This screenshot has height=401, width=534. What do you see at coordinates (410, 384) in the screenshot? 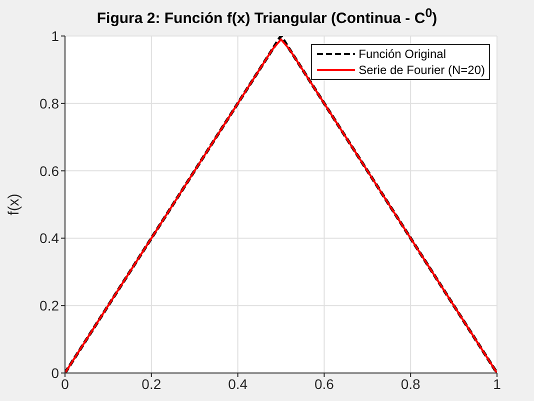
I see `x-tick-label: 0.8` at bounding box center [410, 384].